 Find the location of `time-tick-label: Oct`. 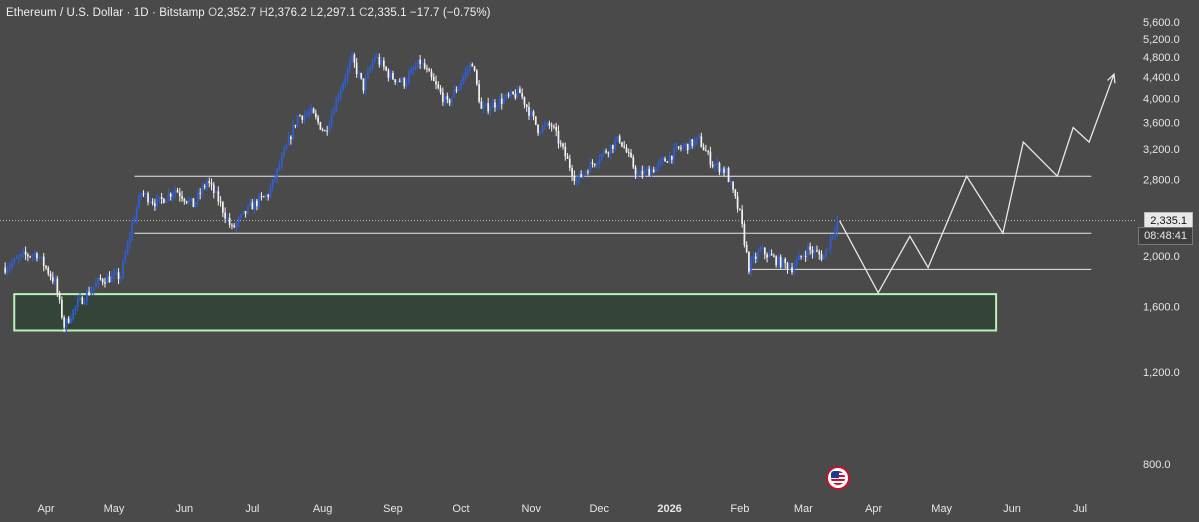

time-tick-label: Oct is located at coordinates (460, 509).